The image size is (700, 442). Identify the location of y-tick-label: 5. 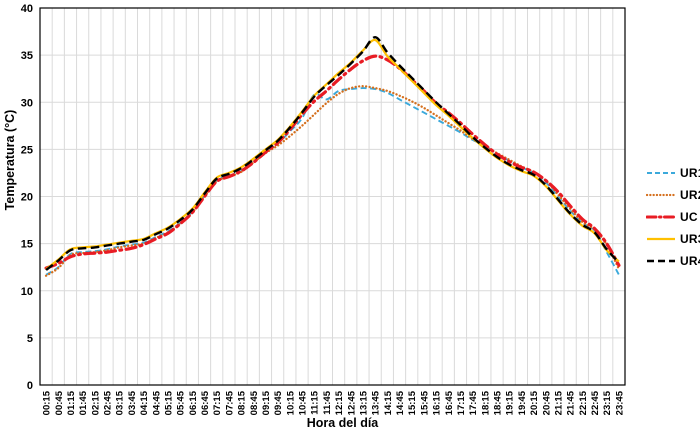
(30, 339).